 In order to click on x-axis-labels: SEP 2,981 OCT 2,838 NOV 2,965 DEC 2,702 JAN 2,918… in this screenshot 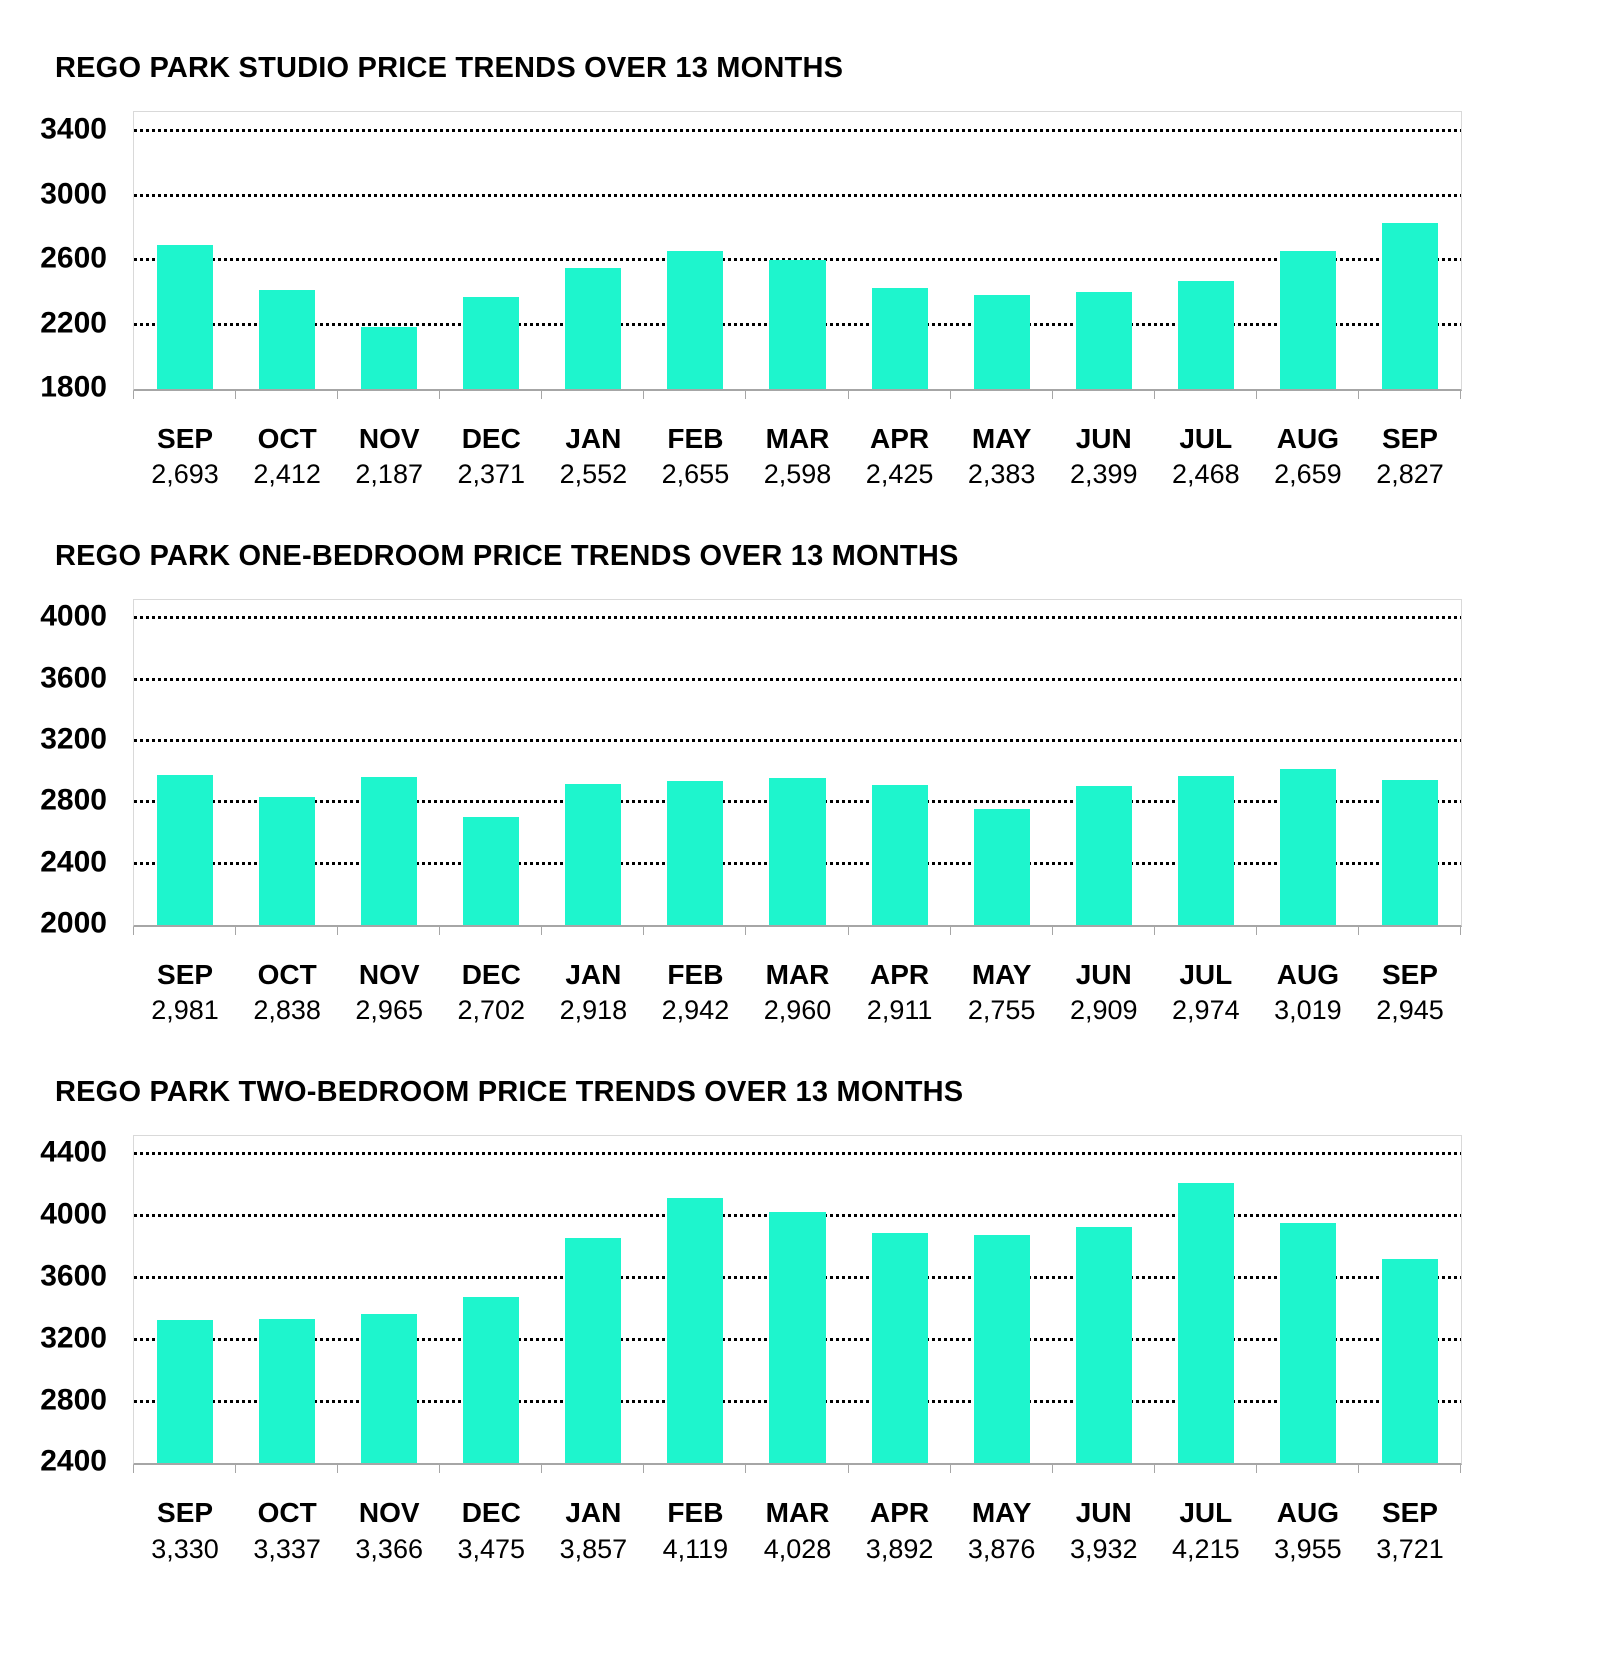, I will do `click(797, 992)`.